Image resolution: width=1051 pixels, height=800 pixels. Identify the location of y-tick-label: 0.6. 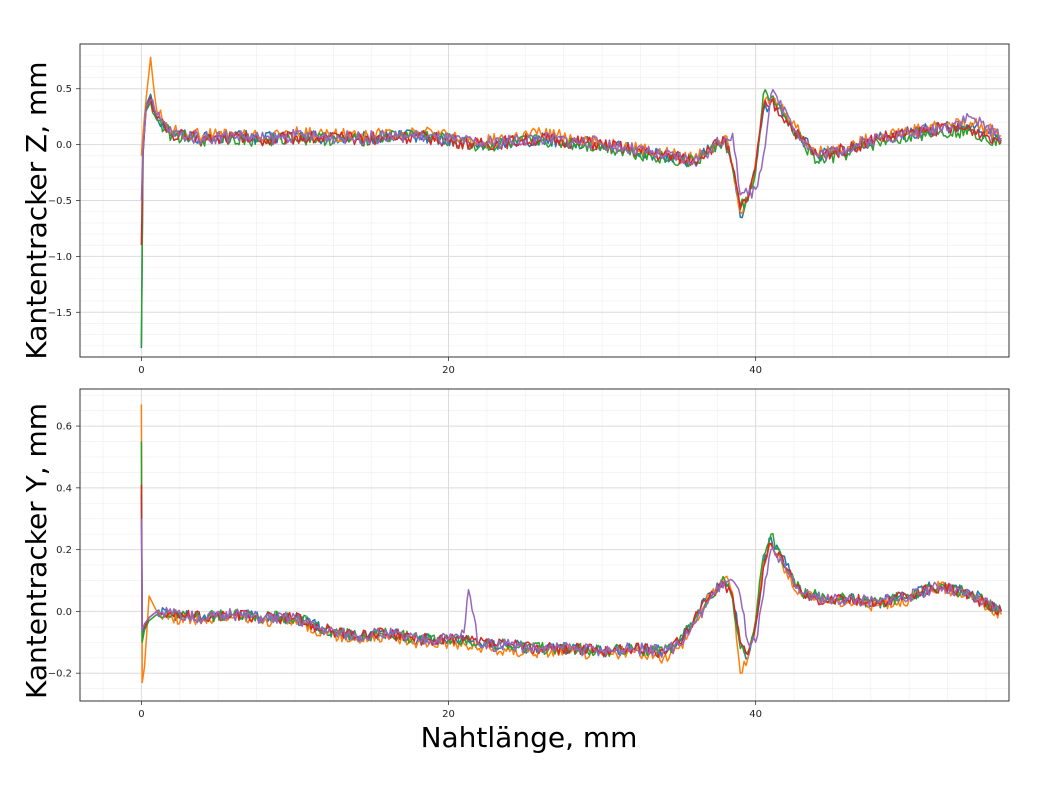
(64, 427).